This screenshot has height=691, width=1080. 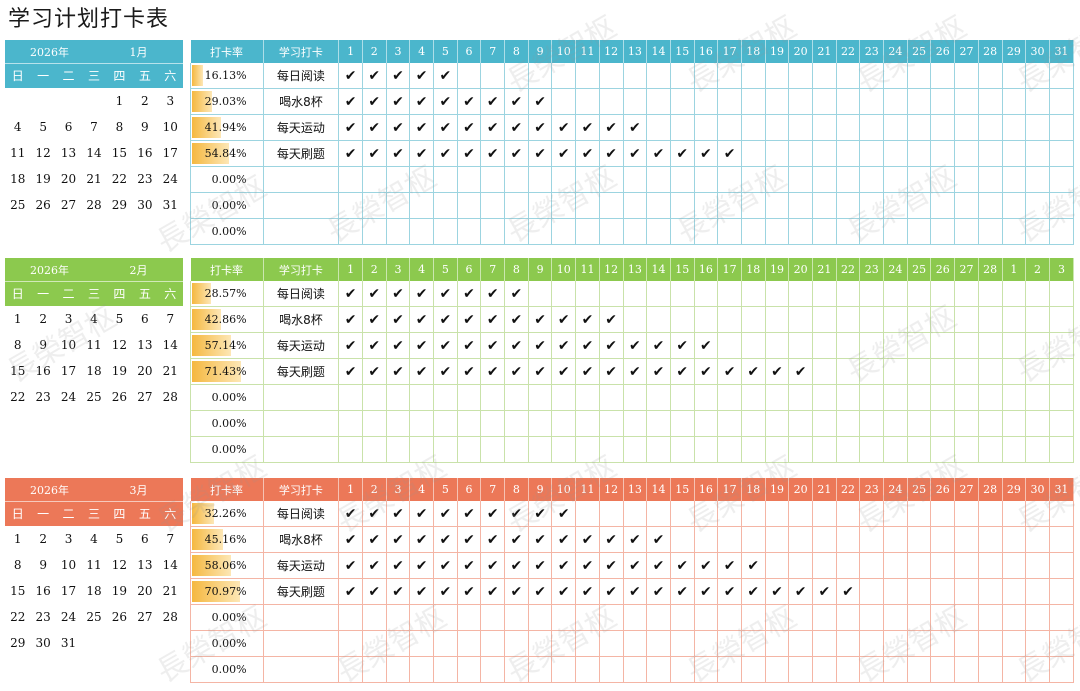 I want to click on calendar-day: 27, so click(x=145, y=397).